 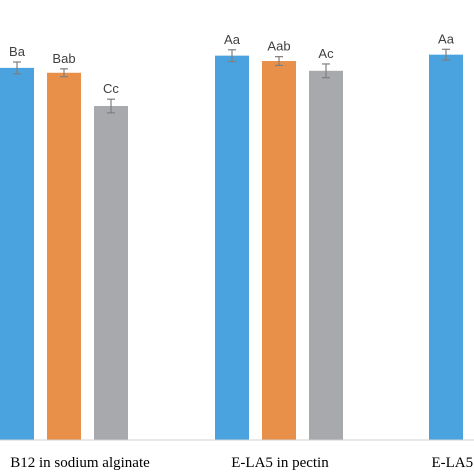 I want to click on bar-significance-label: Aab, so click(x=278, y=46).